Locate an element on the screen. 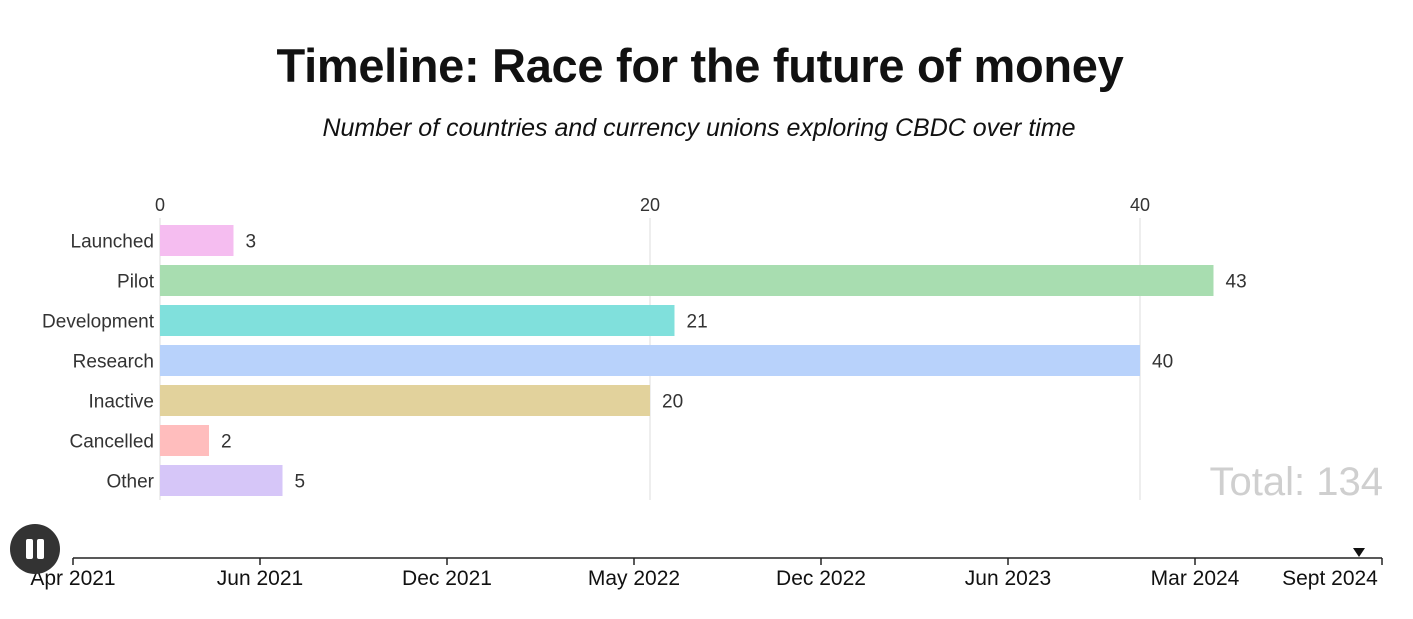 The image size is (1413, 619). bar-research is located at coordinates (650, 360).